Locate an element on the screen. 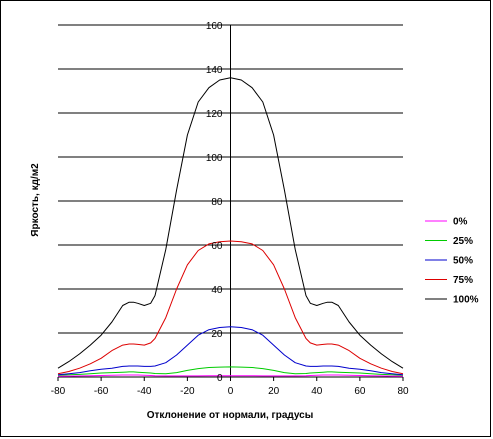 The height and width of the screenshot is (439, 493). y-tick-label: 40 is located at coordinates (217, 290).